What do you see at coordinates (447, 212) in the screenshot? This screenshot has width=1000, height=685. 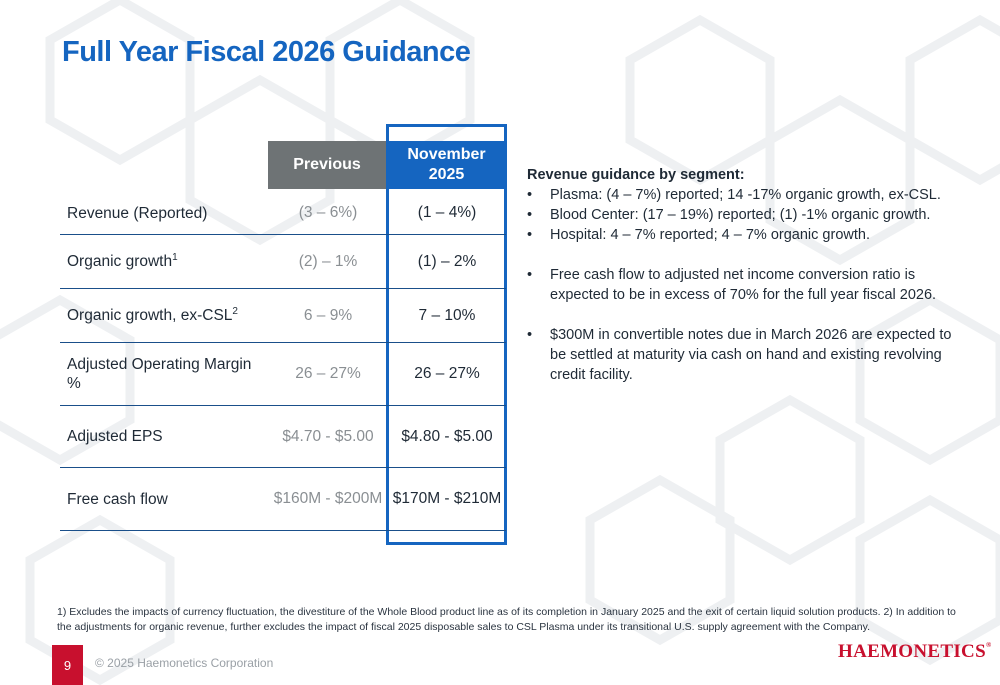 I see `row-november-value: (1 – 4%)` at bounding box center [447, 212].